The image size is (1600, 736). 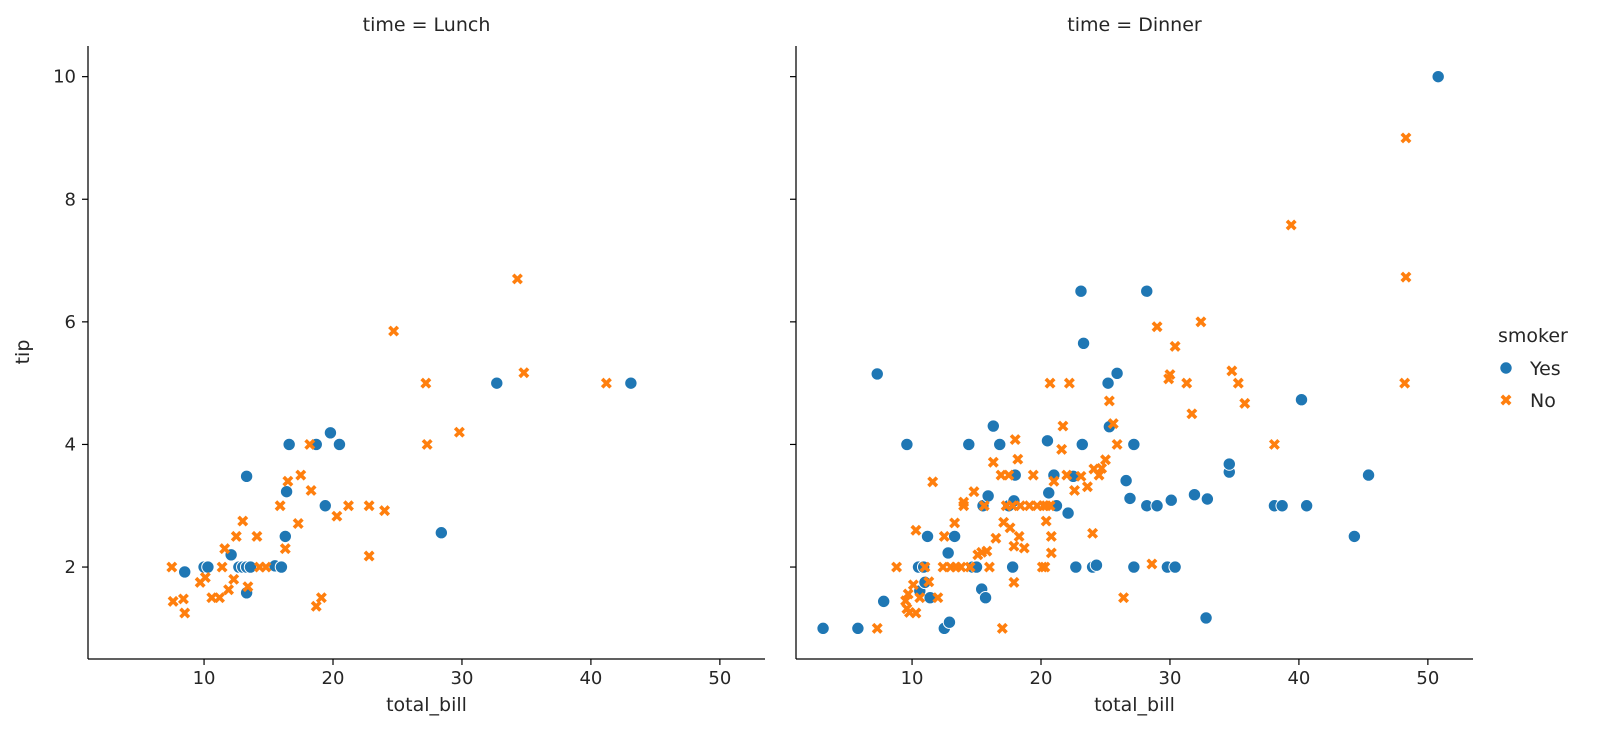 I want to click on legend-label-yes: Yes, so click(x=1545, y=369).